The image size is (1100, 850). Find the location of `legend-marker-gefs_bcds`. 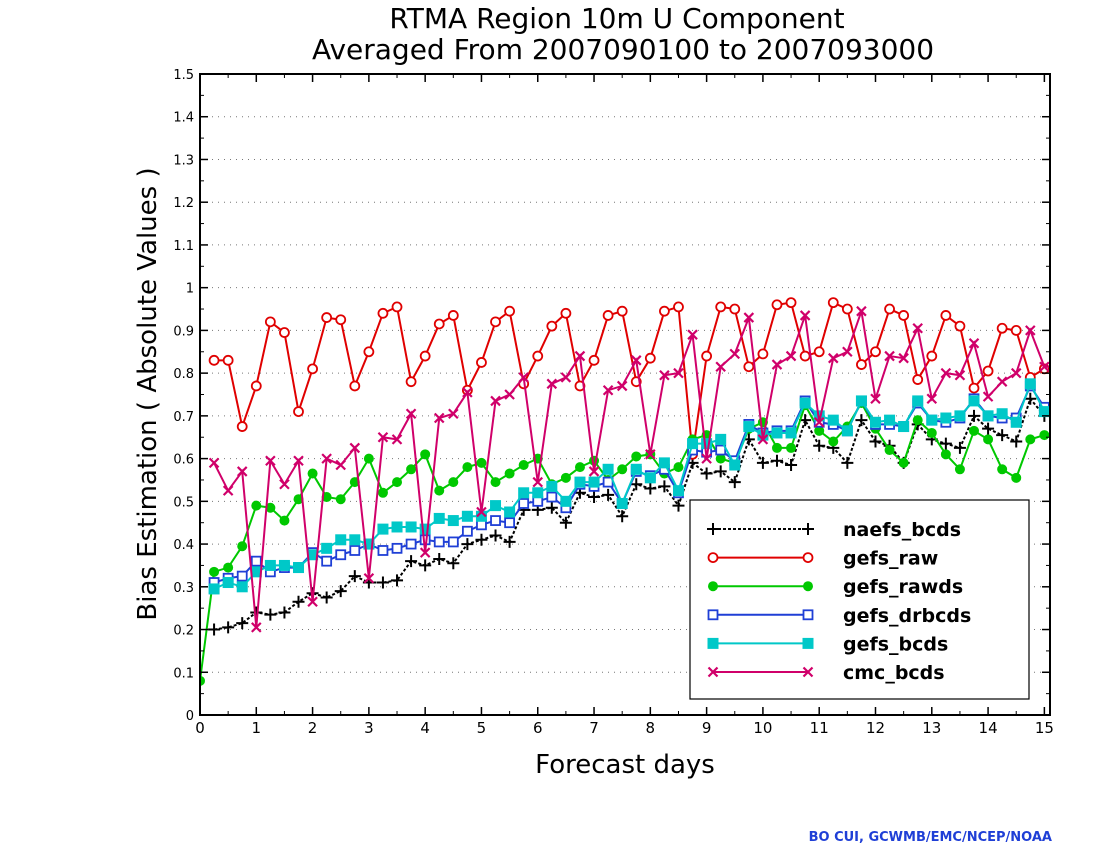

legend-marker-gefs_bcds is located at coordinates (808, 643).